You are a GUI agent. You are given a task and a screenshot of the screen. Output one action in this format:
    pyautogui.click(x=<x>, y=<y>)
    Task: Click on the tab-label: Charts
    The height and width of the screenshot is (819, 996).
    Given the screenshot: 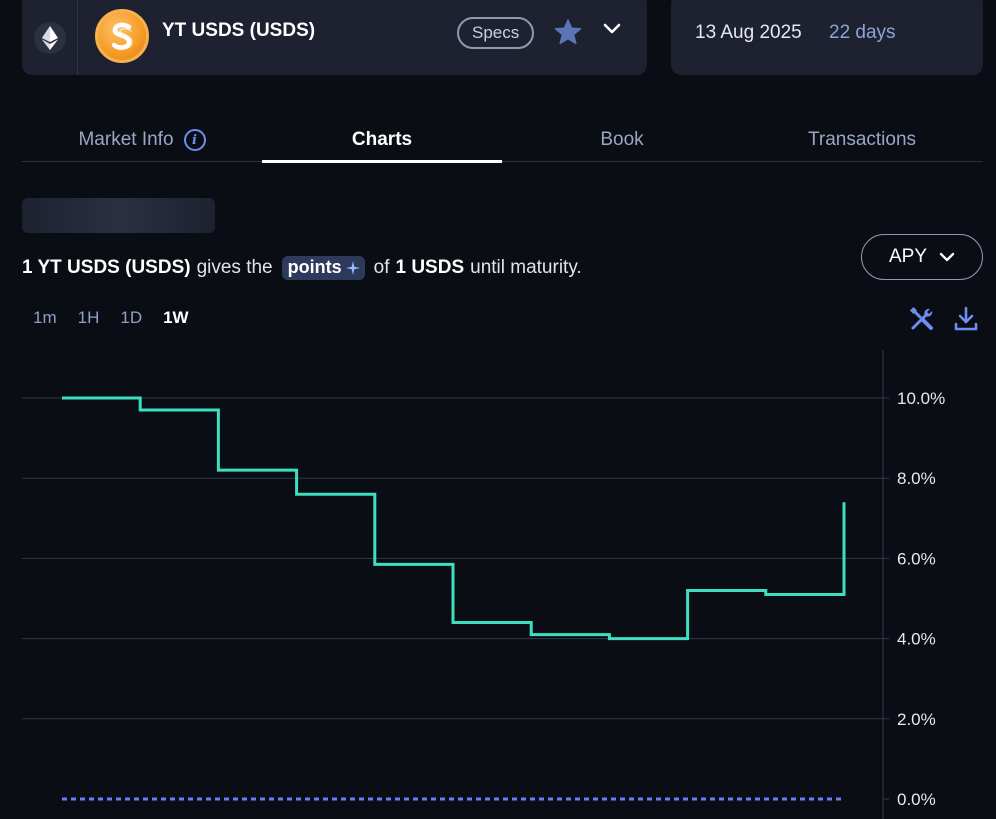 What is the action you would take?
    pyautogui.click(x=382, y=139)
    